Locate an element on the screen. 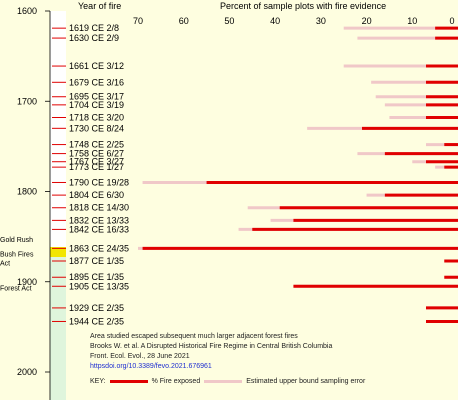 Image resolution: width=458 pixels, height=400 pixels. fire-year-row: 1748 CE 2/25 is located at coordinates (255, 145).